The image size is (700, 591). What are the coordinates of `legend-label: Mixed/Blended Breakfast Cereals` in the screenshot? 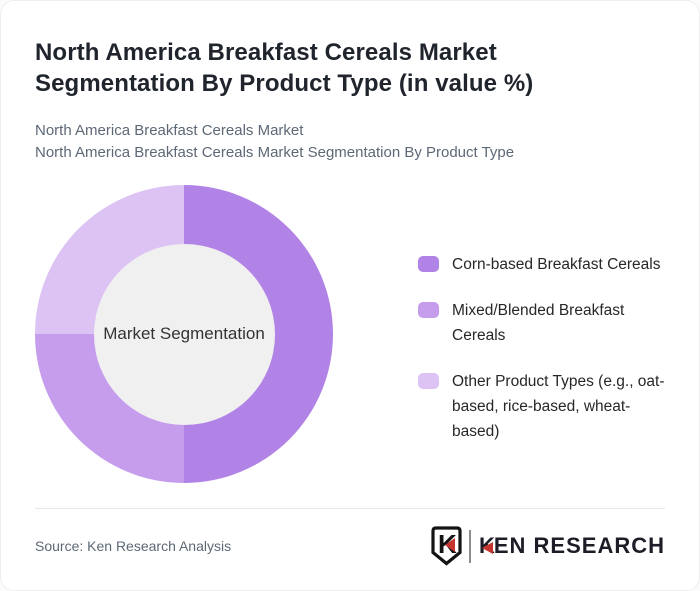 It's located at (538, 323).